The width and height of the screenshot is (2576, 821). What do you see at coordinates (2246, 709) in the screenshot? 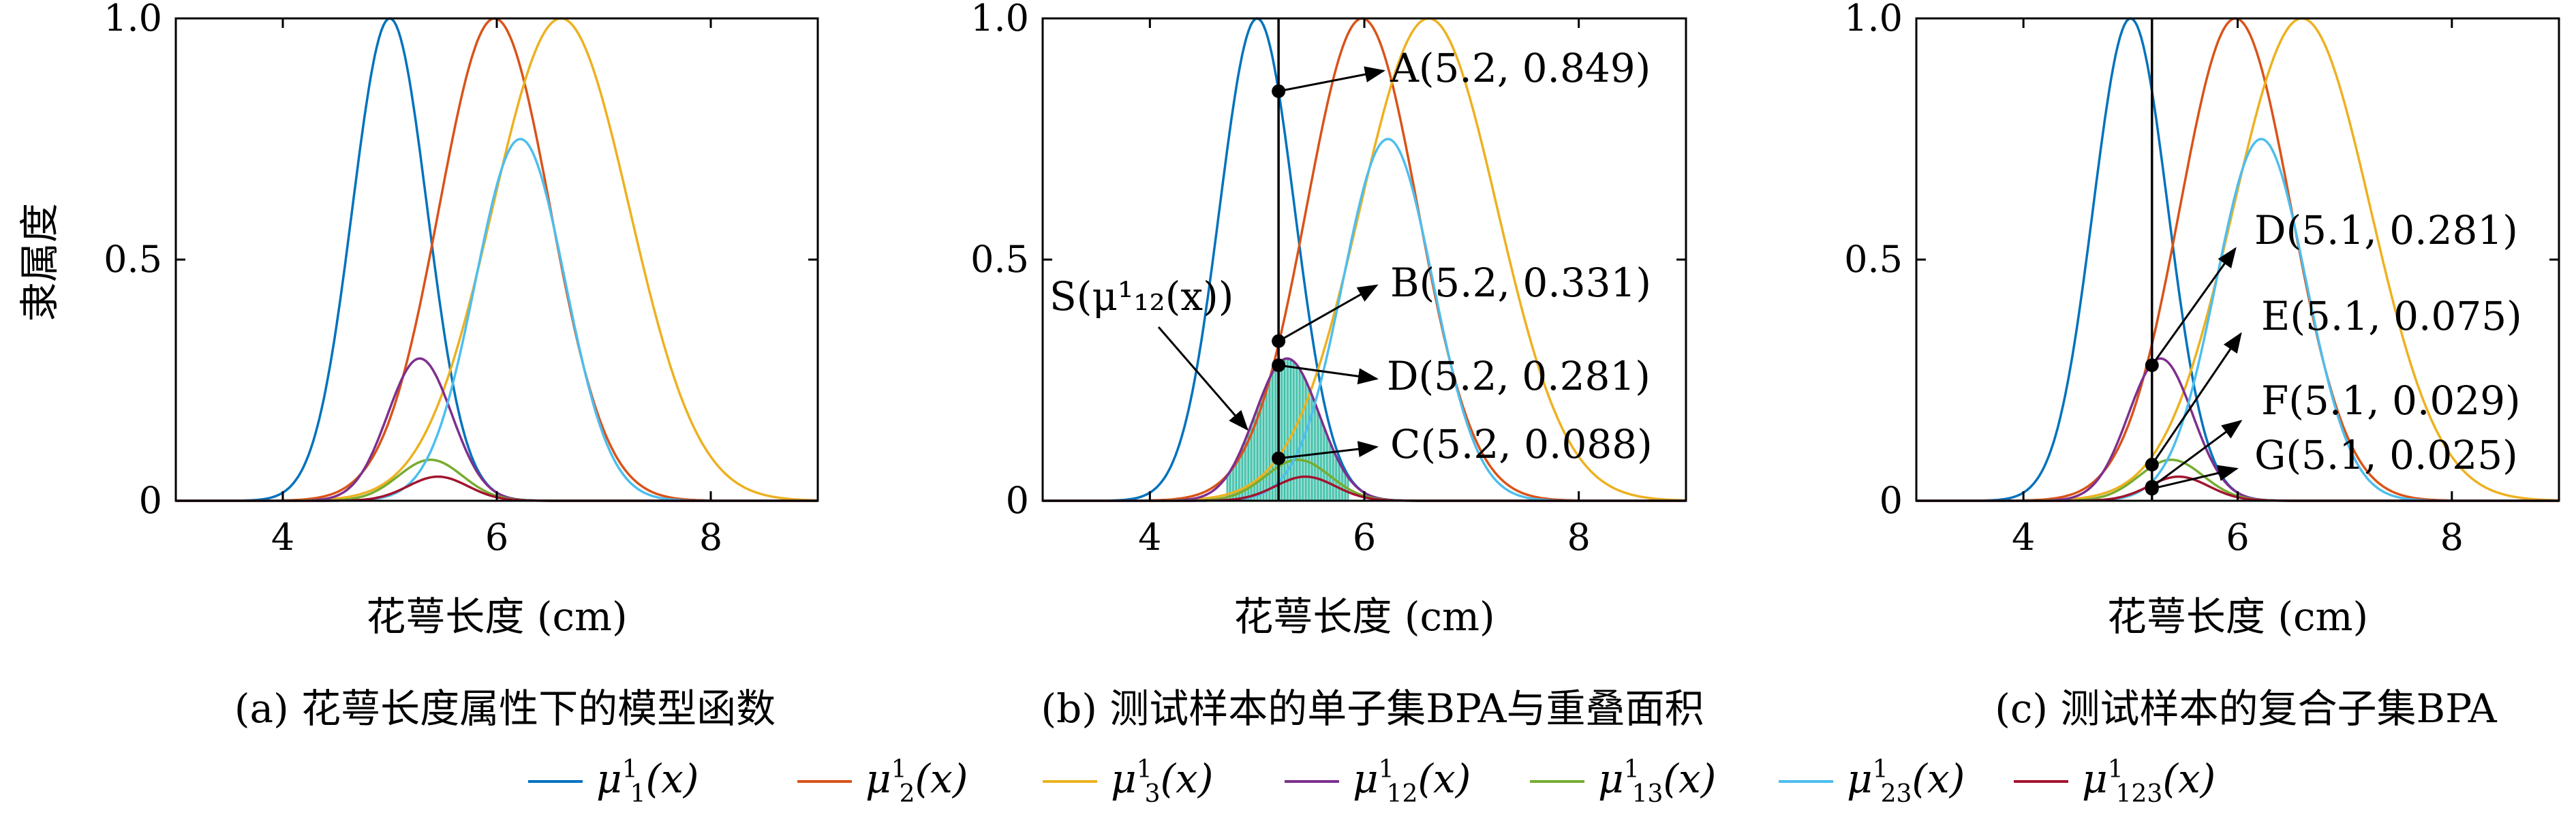
I see `panel-caption: (c) 测试样本的复合子集BPA` at bounding box center [2246, 709].